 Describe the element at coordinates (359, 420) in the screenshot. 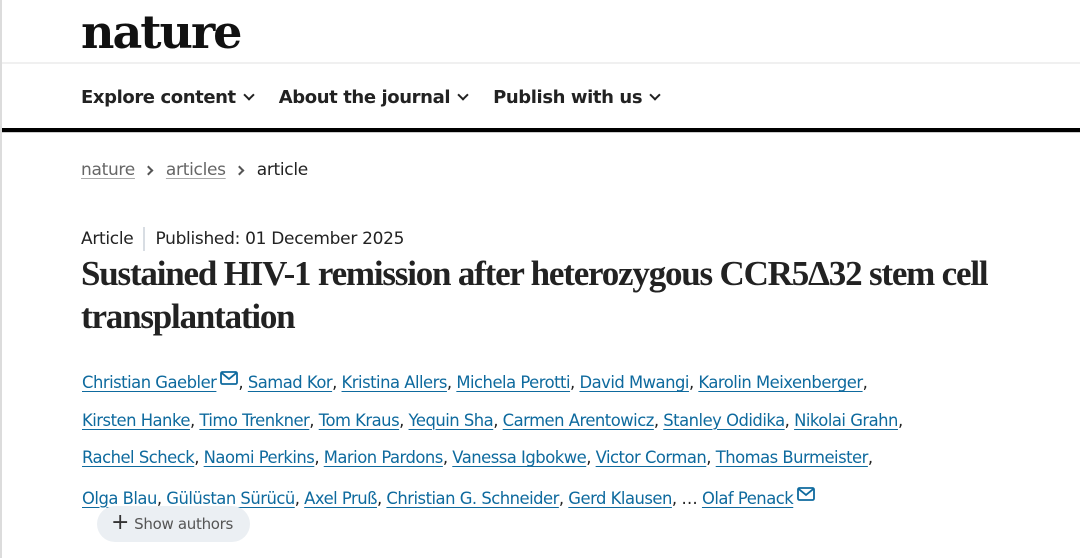

I see `author-link: Tom Kraus` at that location.